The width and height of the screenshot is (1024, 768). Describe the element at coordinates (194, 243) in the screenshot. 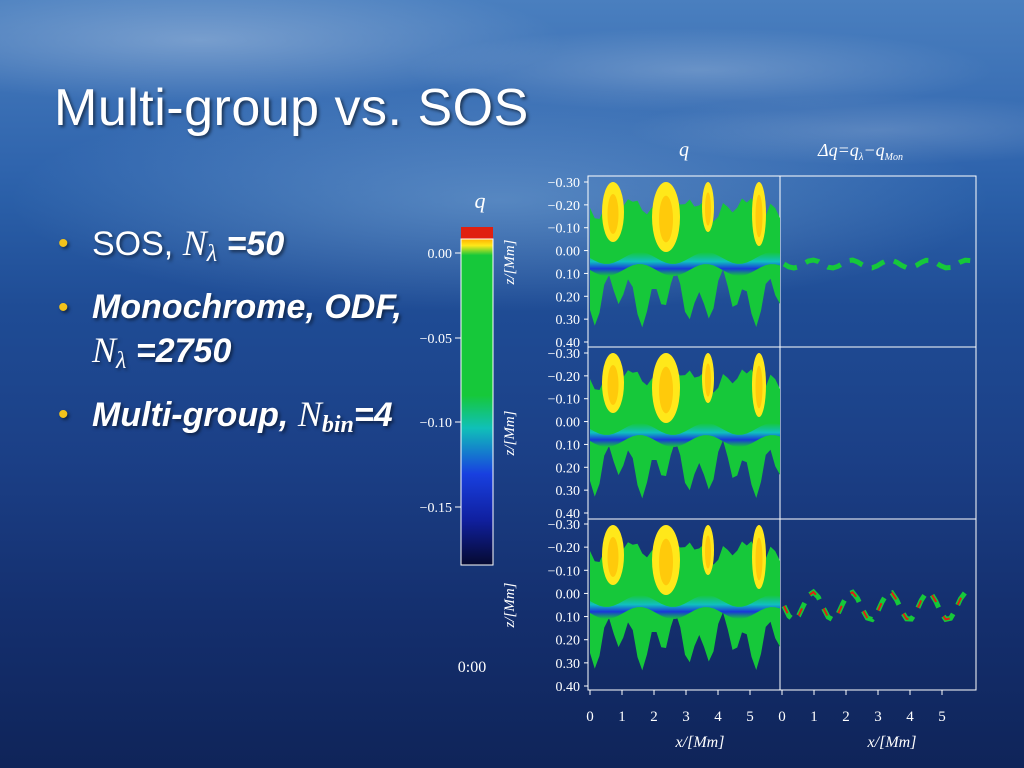

I see `bullet-sos-symbol: N` at that location.